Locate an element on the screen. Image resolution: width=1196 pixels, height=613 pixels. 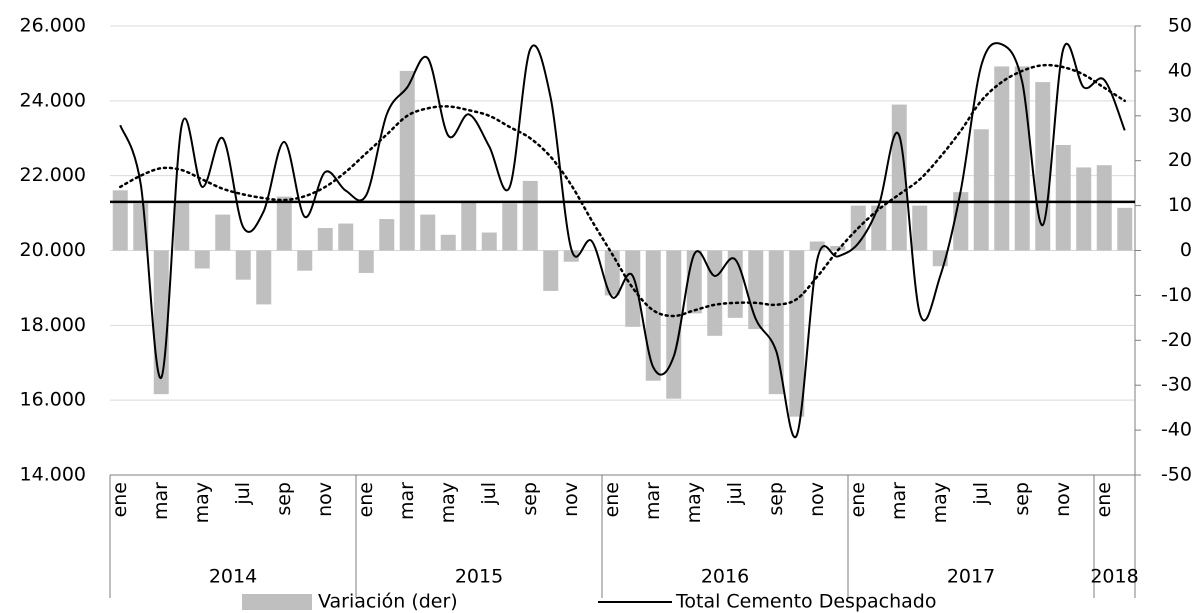
x-group-label: 2014 is located at coordinates (233, 577).